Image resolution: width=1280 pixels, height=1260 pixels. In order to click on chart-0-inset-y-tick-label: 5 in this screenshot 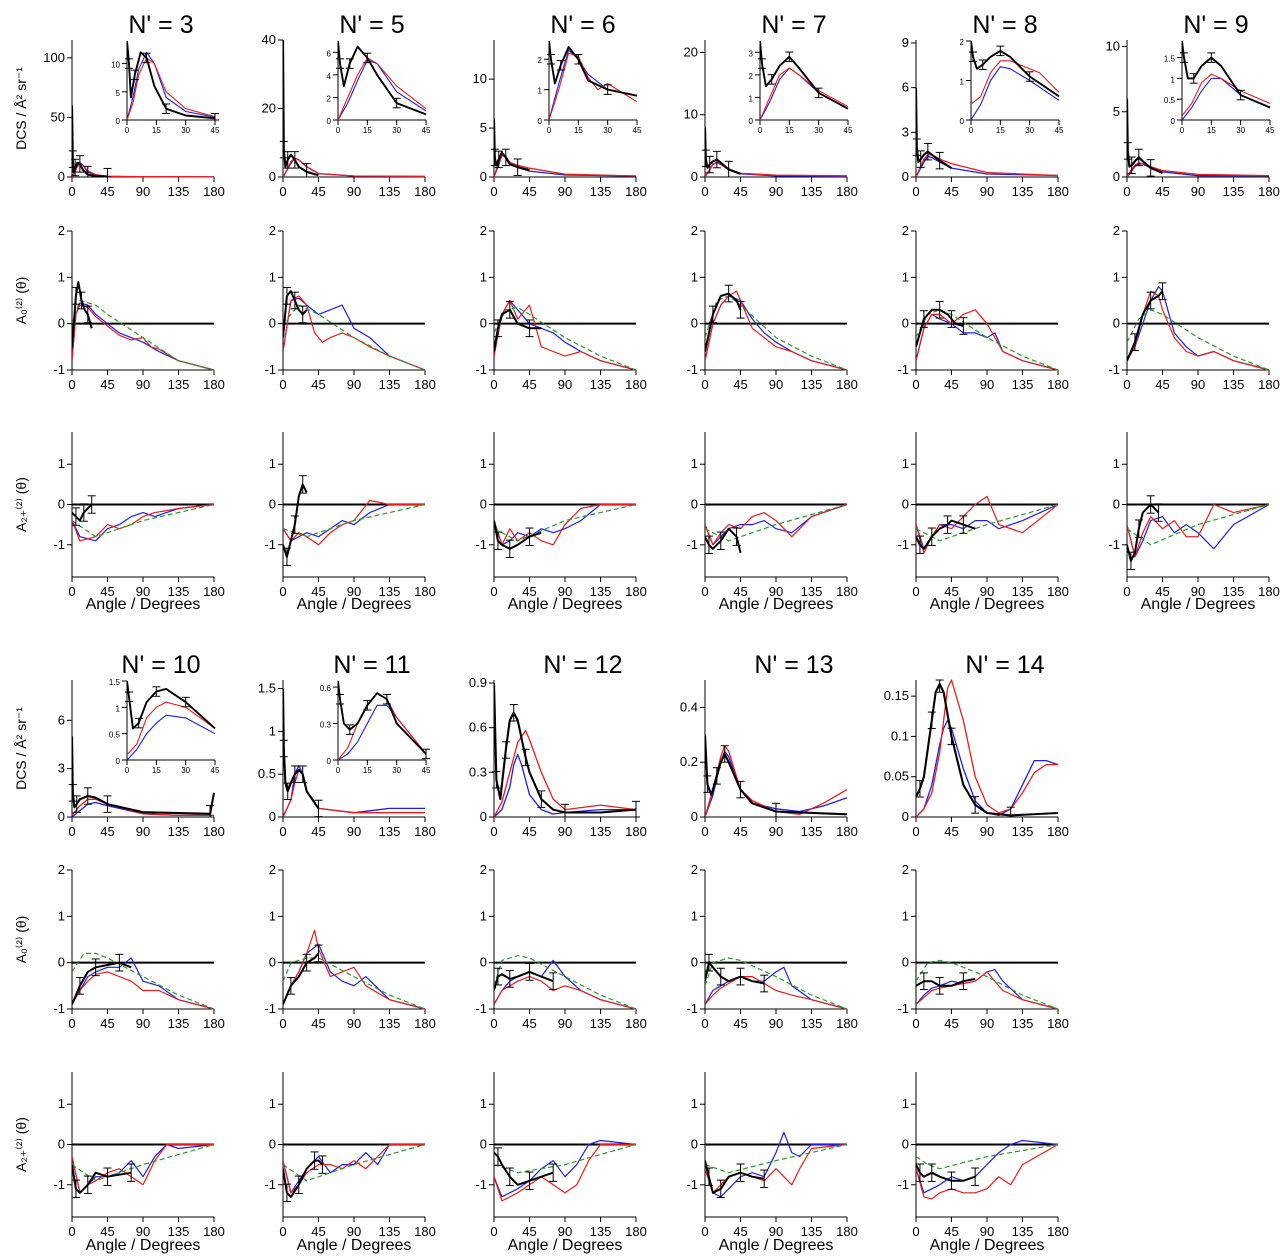, I will do `click(118, 93)`.